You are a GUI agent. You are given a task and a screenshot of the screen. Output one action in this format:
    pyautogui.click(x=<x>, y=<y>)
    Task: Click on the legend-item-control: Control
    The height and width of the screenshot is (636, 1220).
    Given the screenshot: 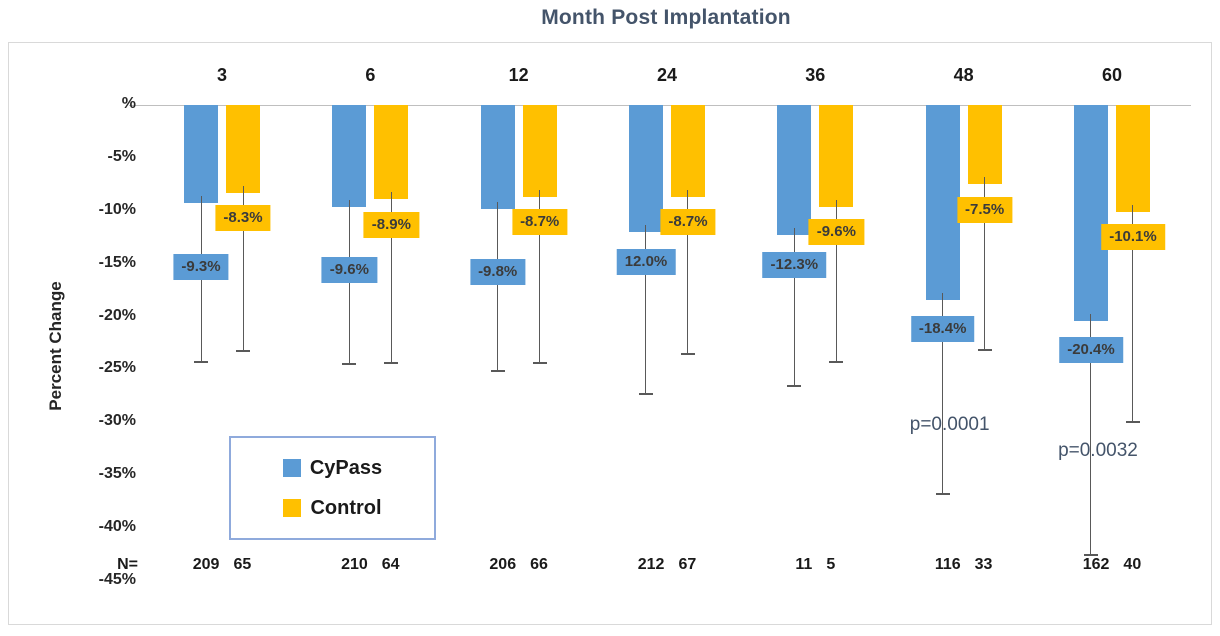 What is the action you would take?
    pyautogui.click(x=332, y=508)
    